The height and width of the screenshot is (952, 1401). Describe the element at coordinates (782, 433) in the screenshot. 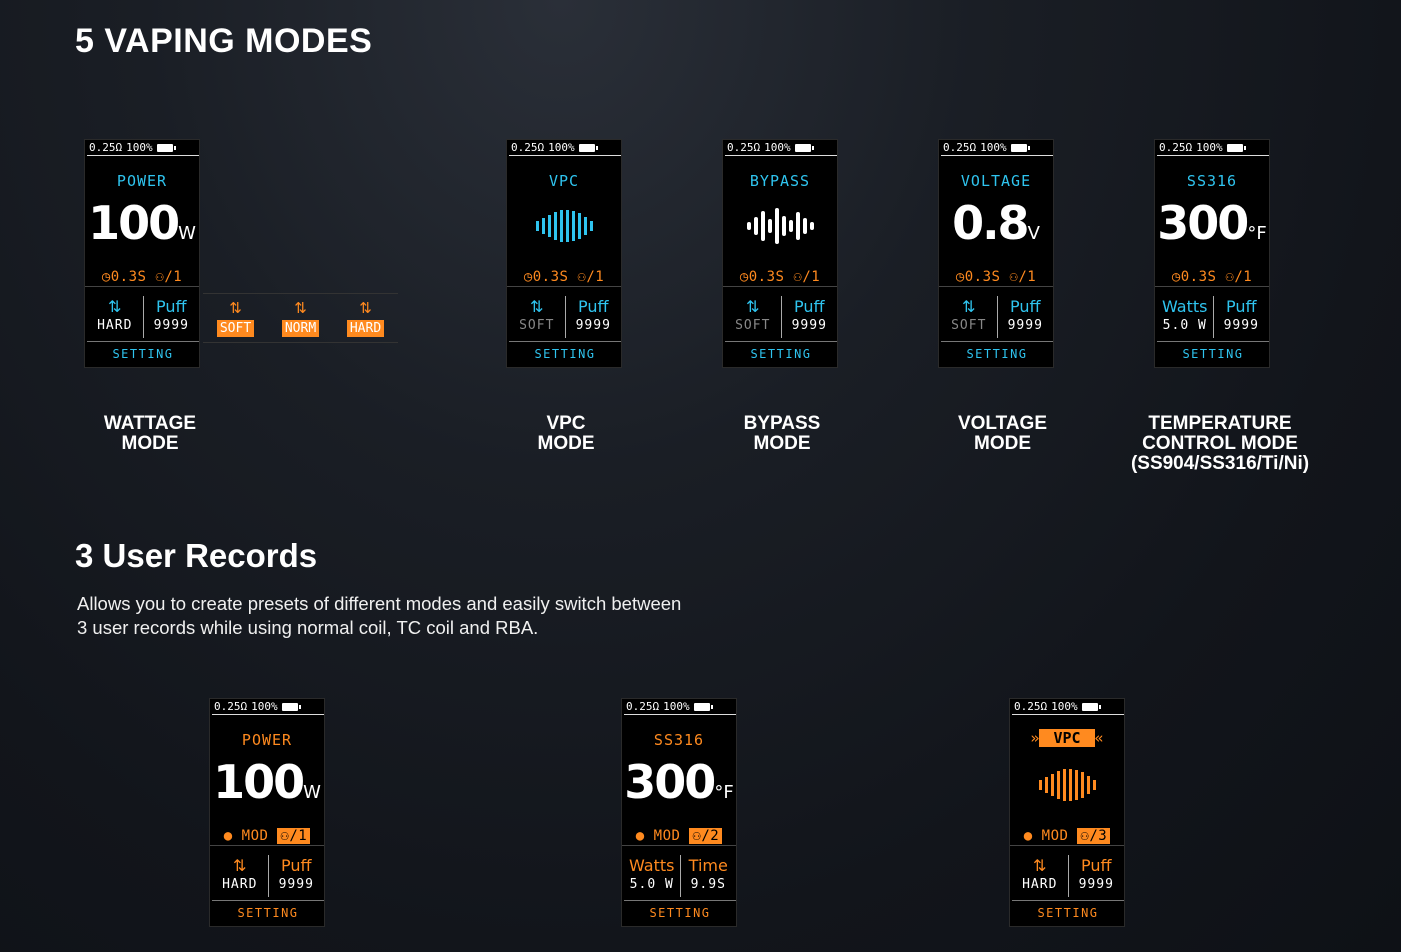

I see `bypass-mode-label: BYPASS MODE` at that location.